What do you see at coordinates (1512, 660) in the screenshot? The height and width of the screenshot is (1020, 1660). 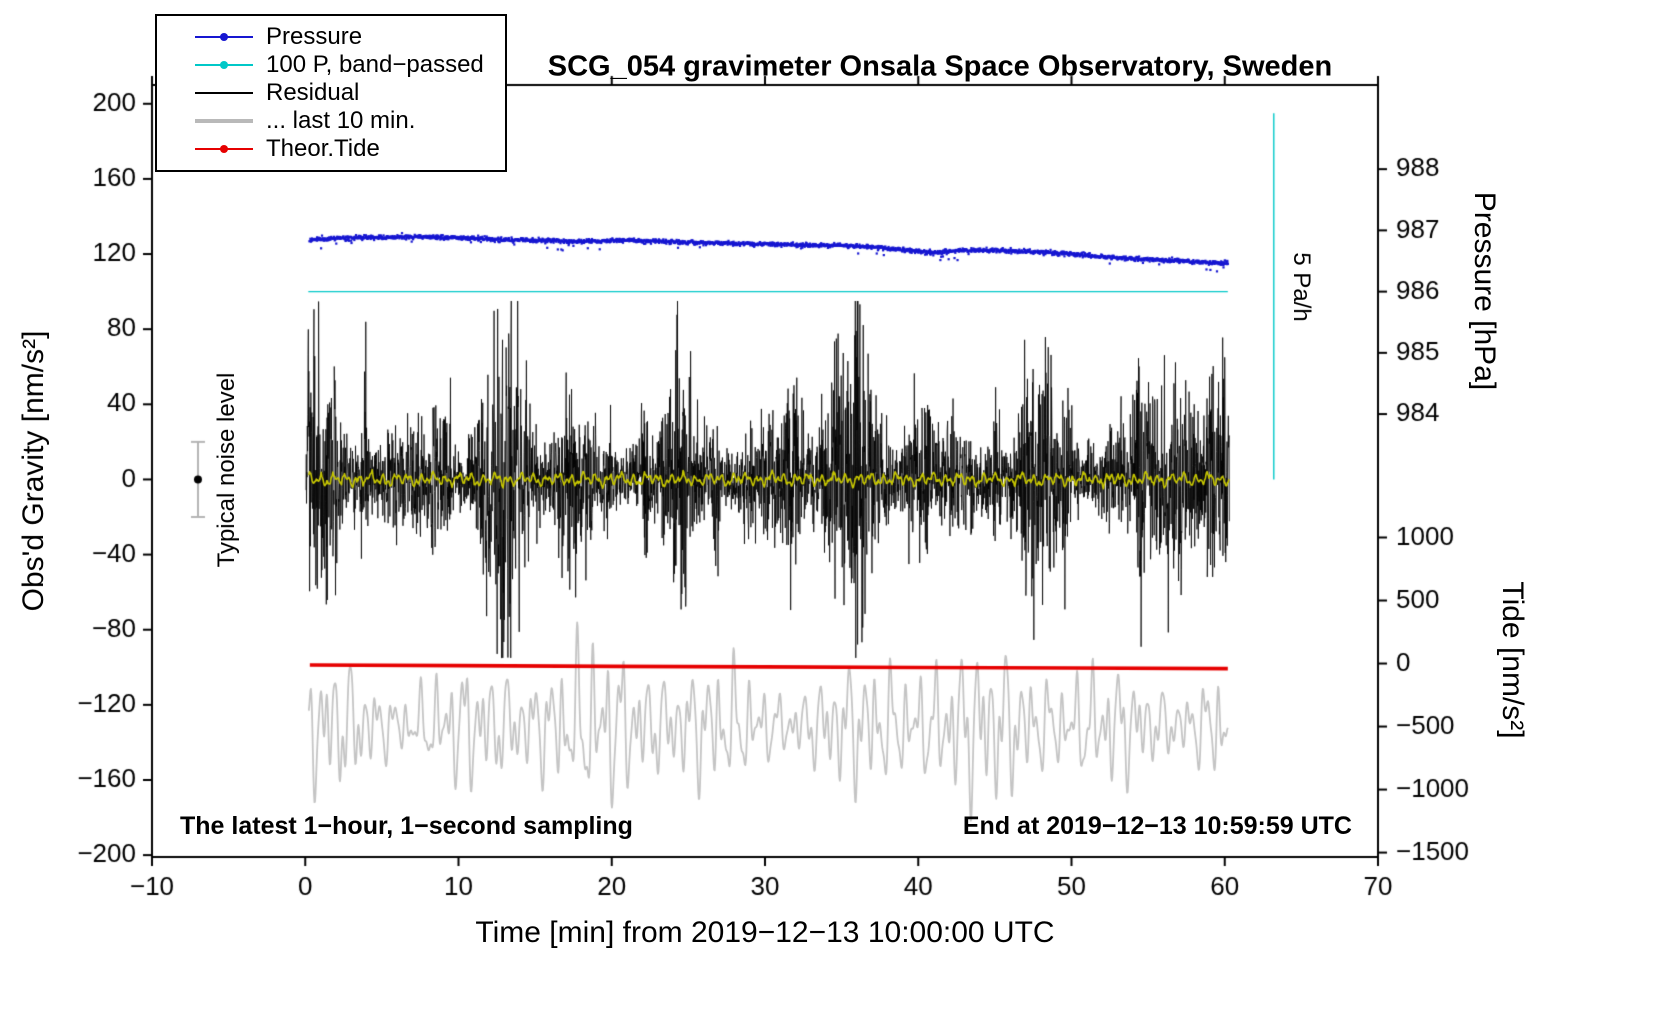 I see `tide-axis-label: Tide [nm/s²]` at bounding box center [1512, 660].